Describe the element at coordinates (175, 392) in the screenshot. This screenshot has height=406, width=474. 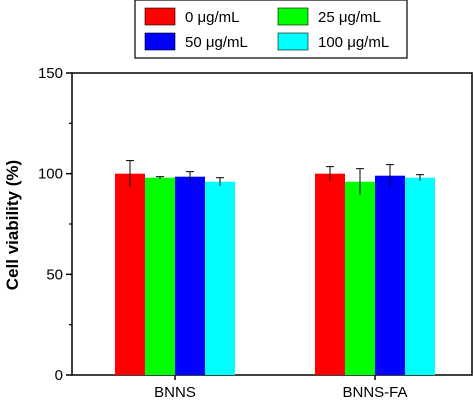
I see `x-tick-label: BNNS` at that location.